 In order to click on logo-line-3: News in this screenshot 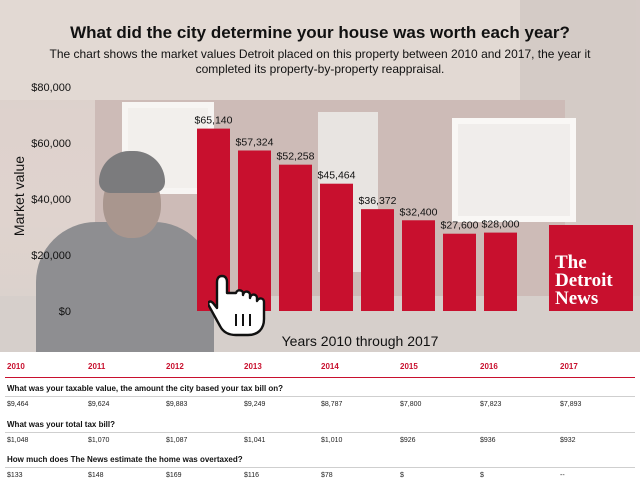, I will do `click(577, 298)`.